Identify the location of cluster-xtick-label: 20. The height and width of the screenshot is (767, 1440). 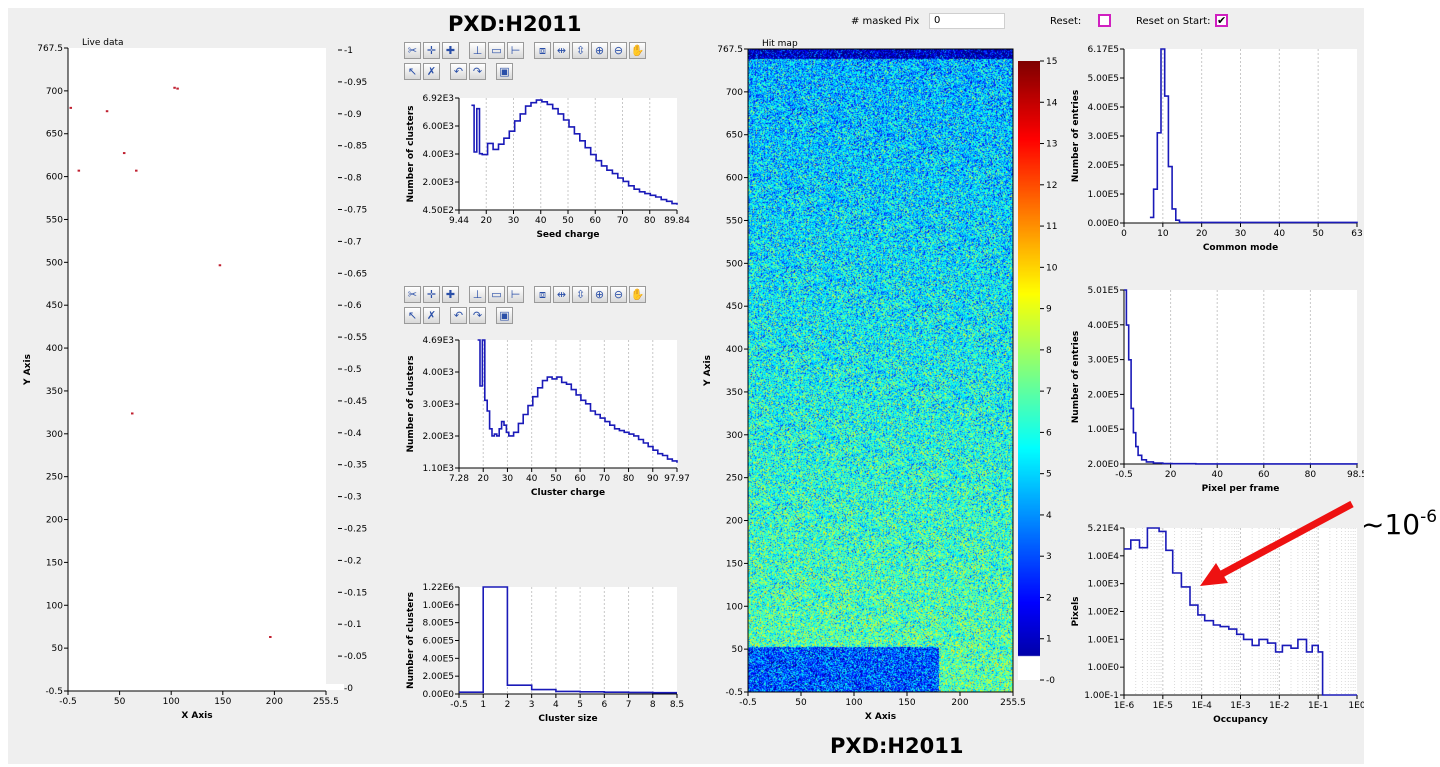
(483, 479).